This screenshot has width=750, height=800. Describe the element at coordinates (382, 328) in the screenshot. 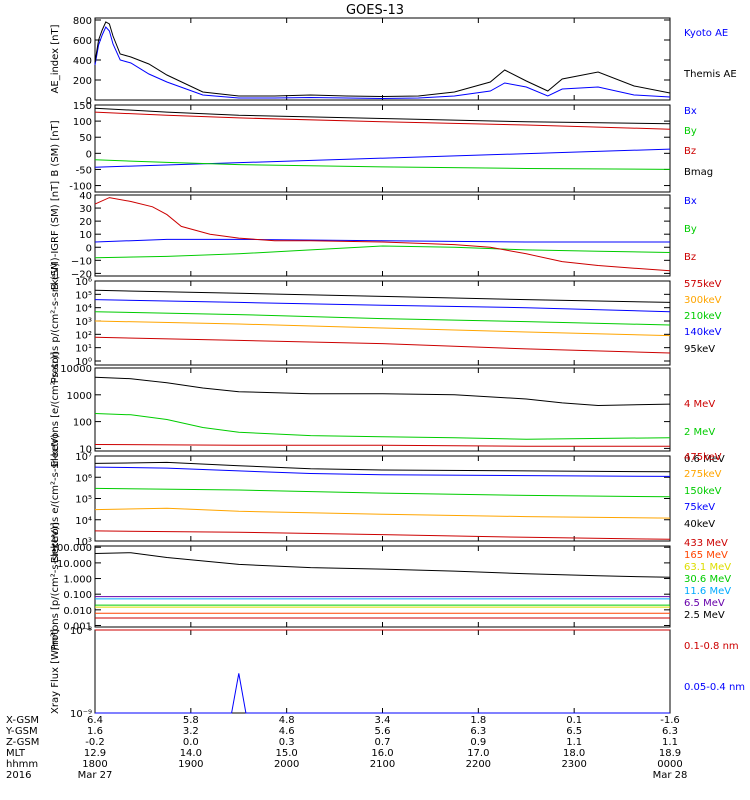

I see `series-300kev` at that location.